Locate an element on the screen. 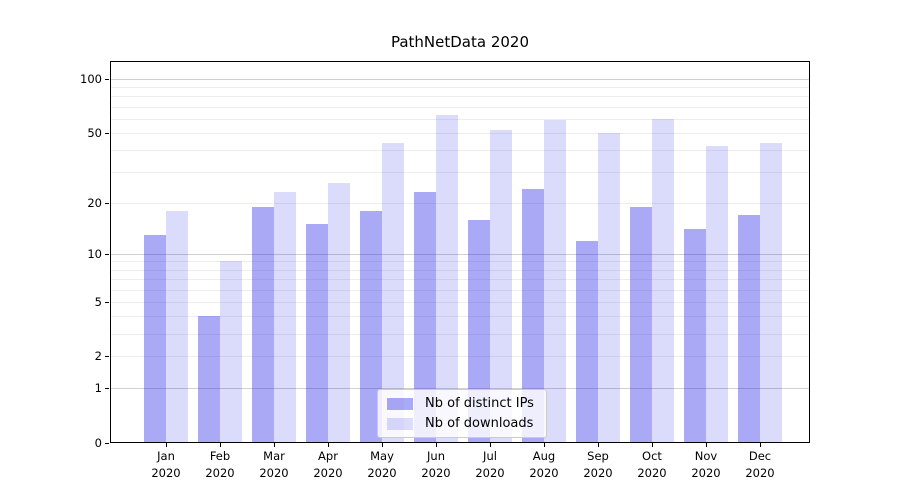 The width and height of the screenshot is (900, 500). x-tick-label-line: May is located at coordinates (382, 456).